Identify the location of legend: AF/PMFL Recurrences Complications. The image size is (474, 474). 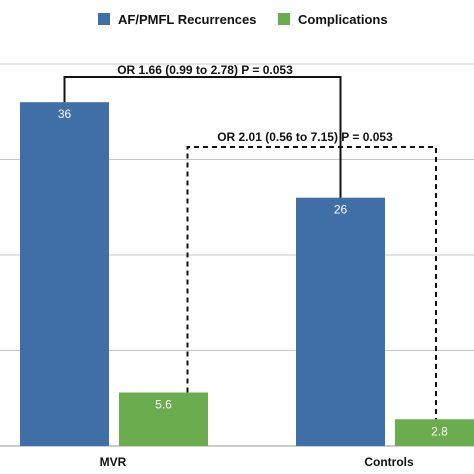
(243, 19).